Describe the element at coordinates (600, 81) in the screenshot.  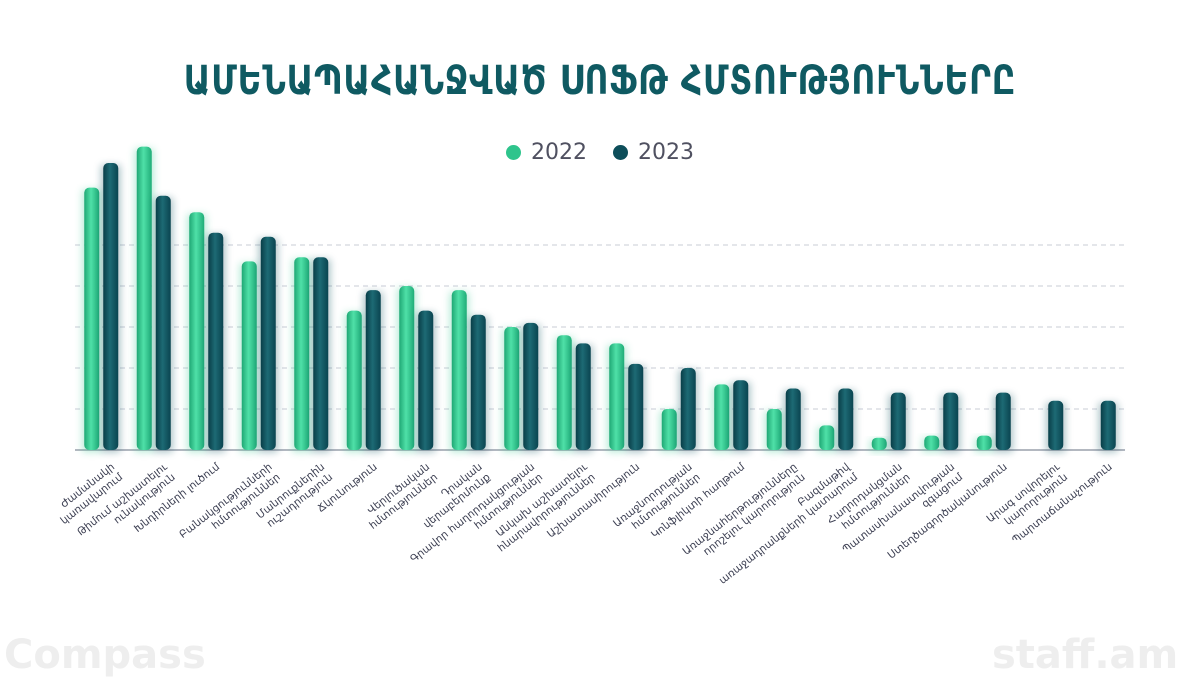
I see `chart-title: ԱՄԵՆԱՊԱՀԱՆՋՎԱԾ ՍՈՖԹ ՀՄՏՈՒԹՅՈՒՆՆԵՐԸ` at that location.